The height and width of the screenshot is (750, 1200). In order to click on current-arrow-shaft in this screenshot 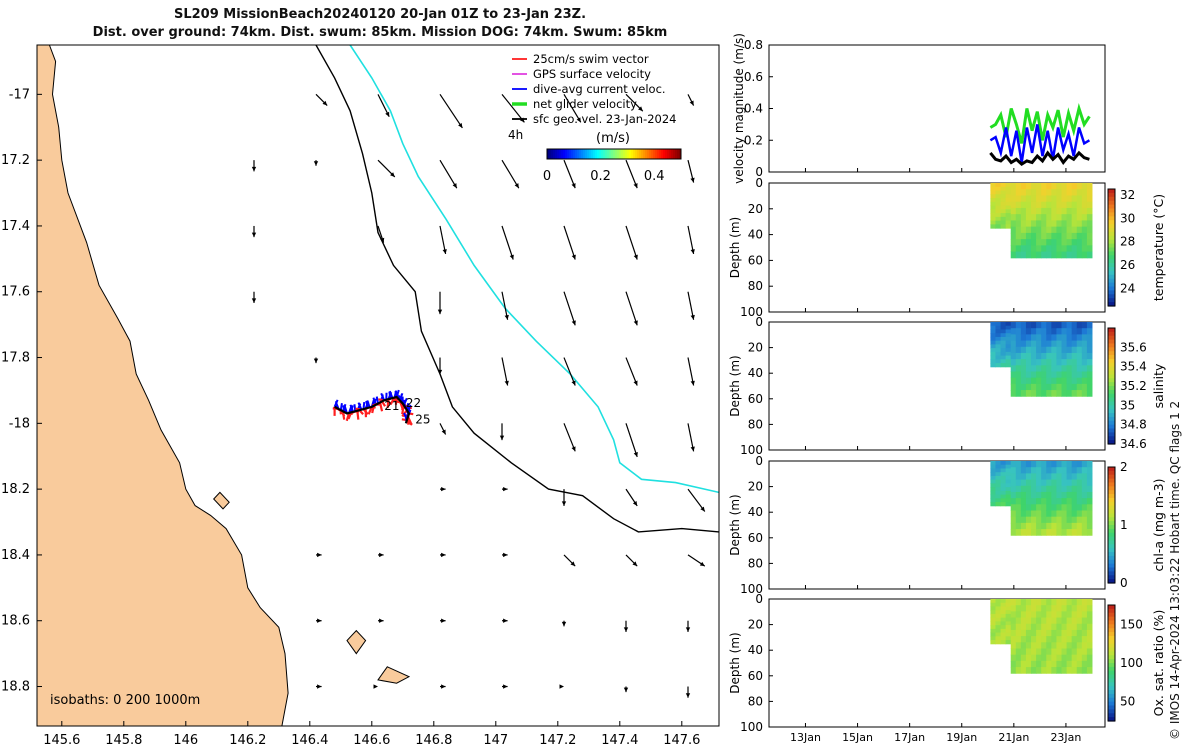, I will do `click(691, 371)`.